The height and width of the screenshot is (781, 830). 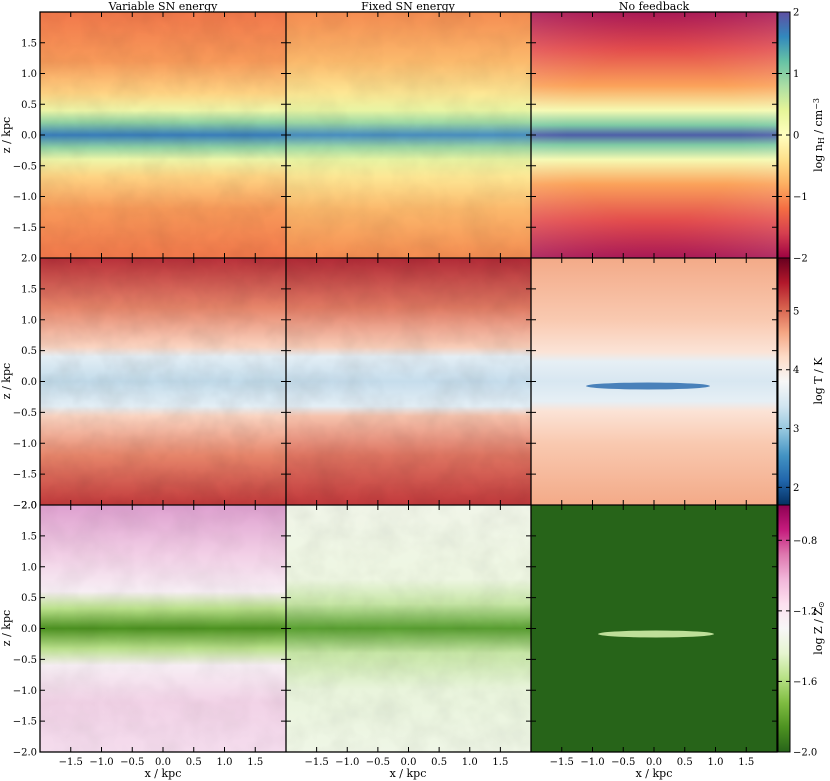 I want to click on column-title-variable-sn: Variable SN energy, so click(x=163, y=6).